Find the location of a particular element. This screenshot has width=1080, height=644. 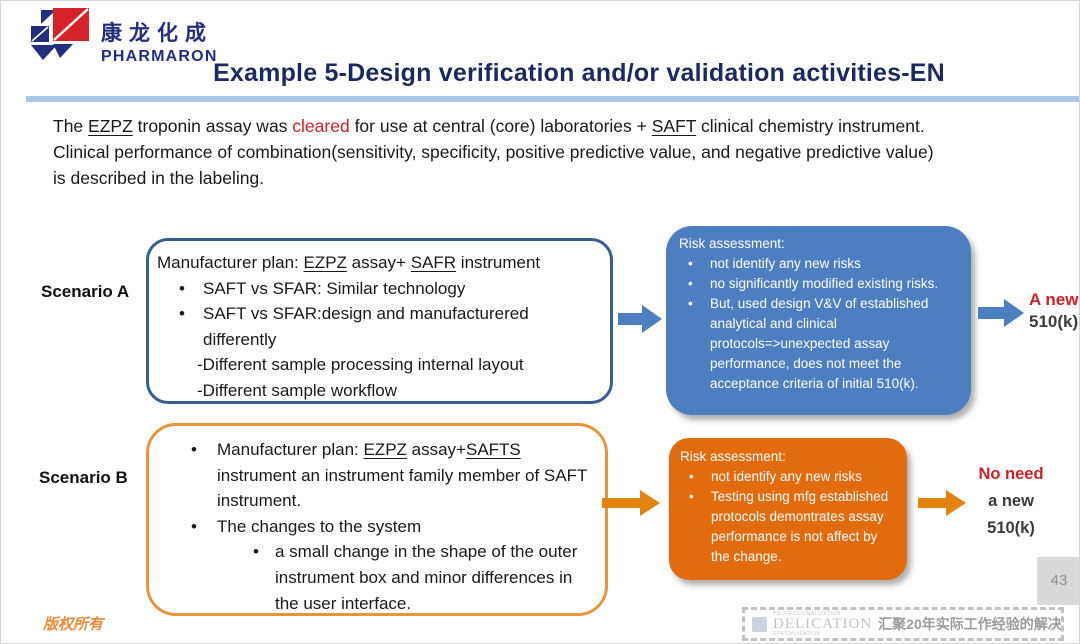

intro-run: The is located at coordinates (71, 126).